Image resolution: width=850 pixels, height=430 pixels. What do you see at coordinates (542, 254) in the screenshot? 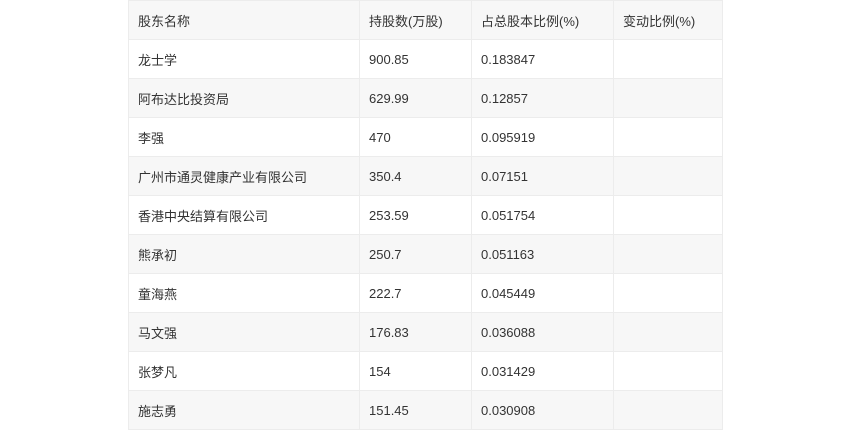
I see `cell-share-ratio: 0.051163` at bounding box center [542, 254].